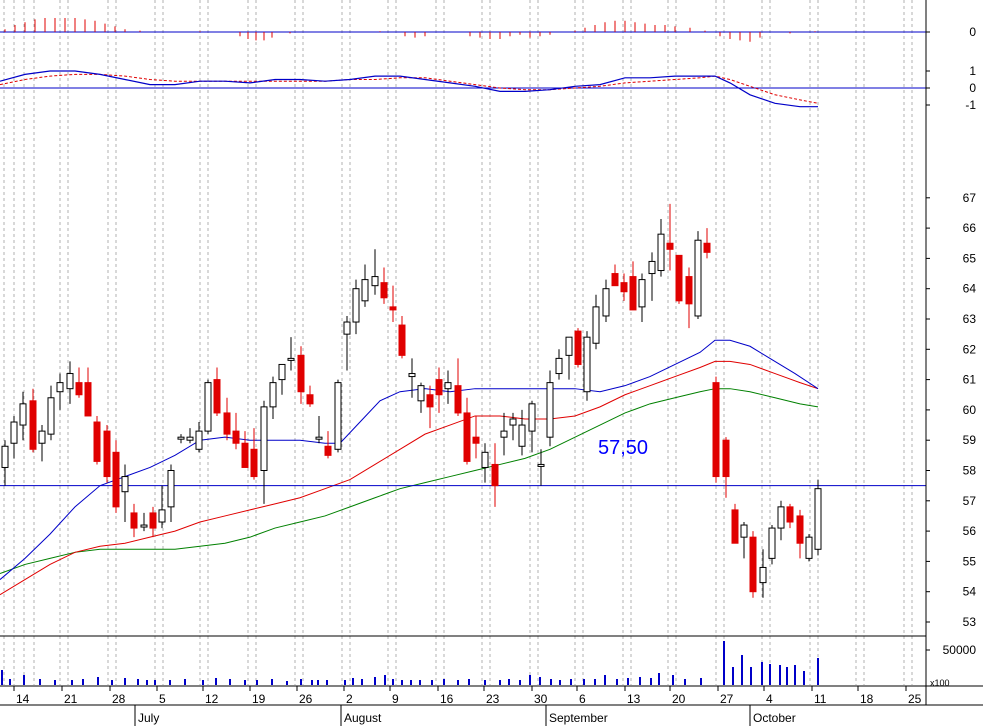 The height and width of the screenshot is (726, 983). What do you see at coordinates (940, 683) in the screenshot?
I see `volume-unit-label: x100` at bounding box center [940, 683].